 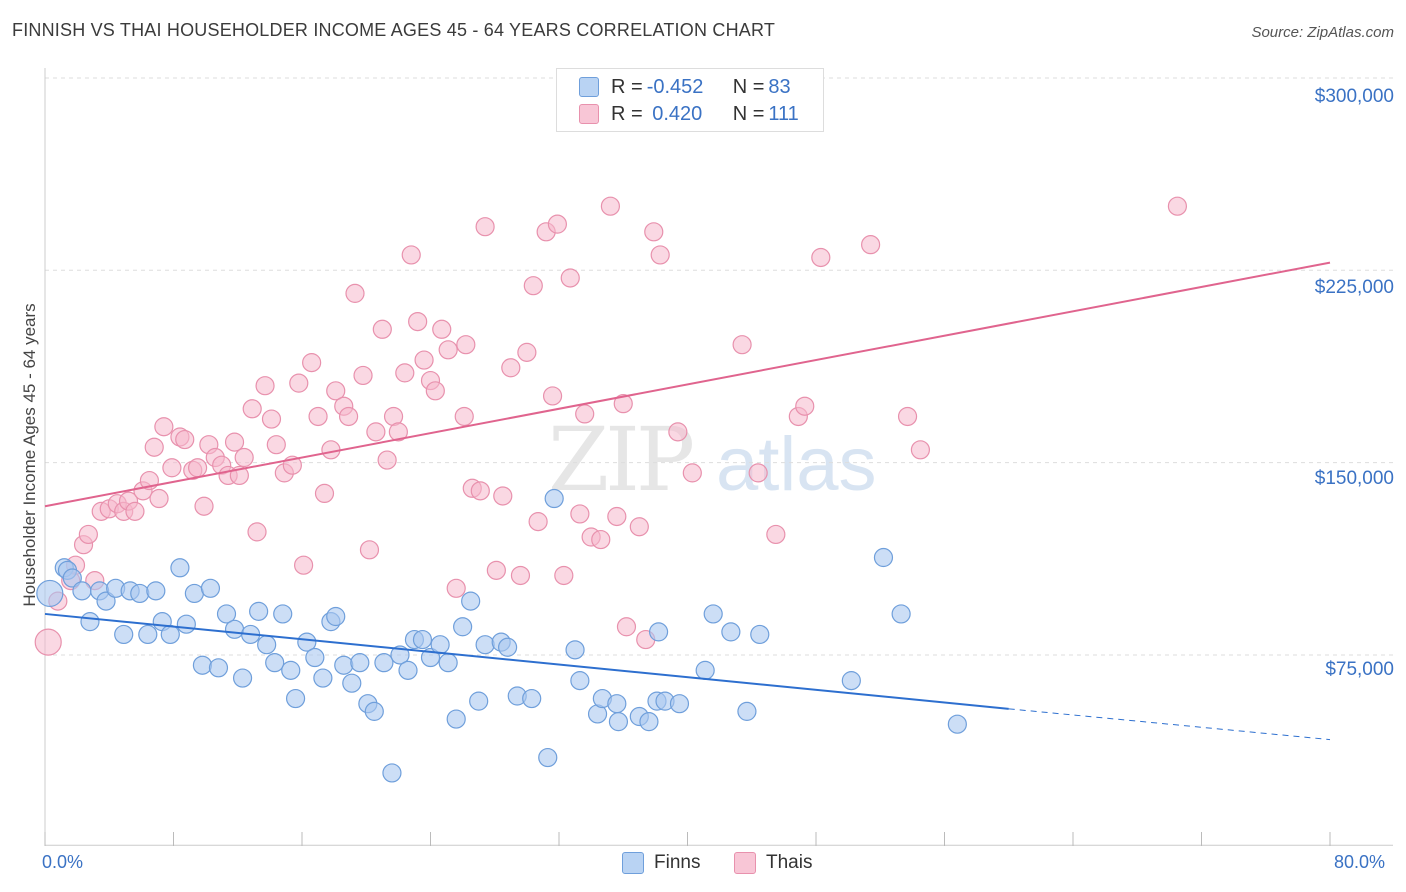 I want to click on finns-swatch, so click(x=589, y=87).